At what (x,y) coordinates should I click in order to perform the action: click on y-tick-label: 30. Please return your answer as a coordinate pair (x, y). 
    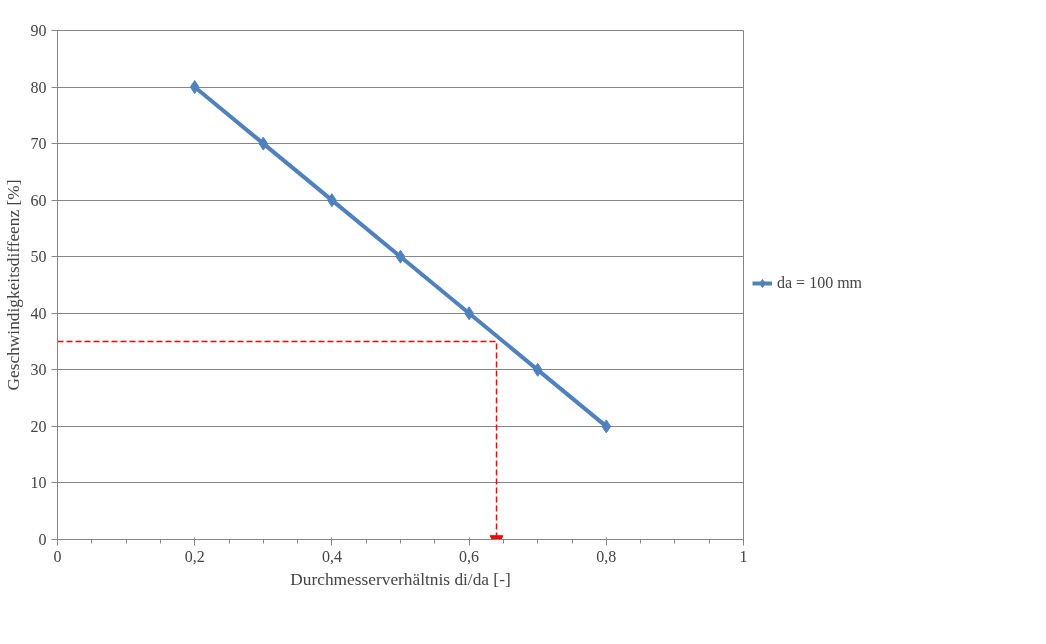
    Looking at the image, I should click on (38, 370).